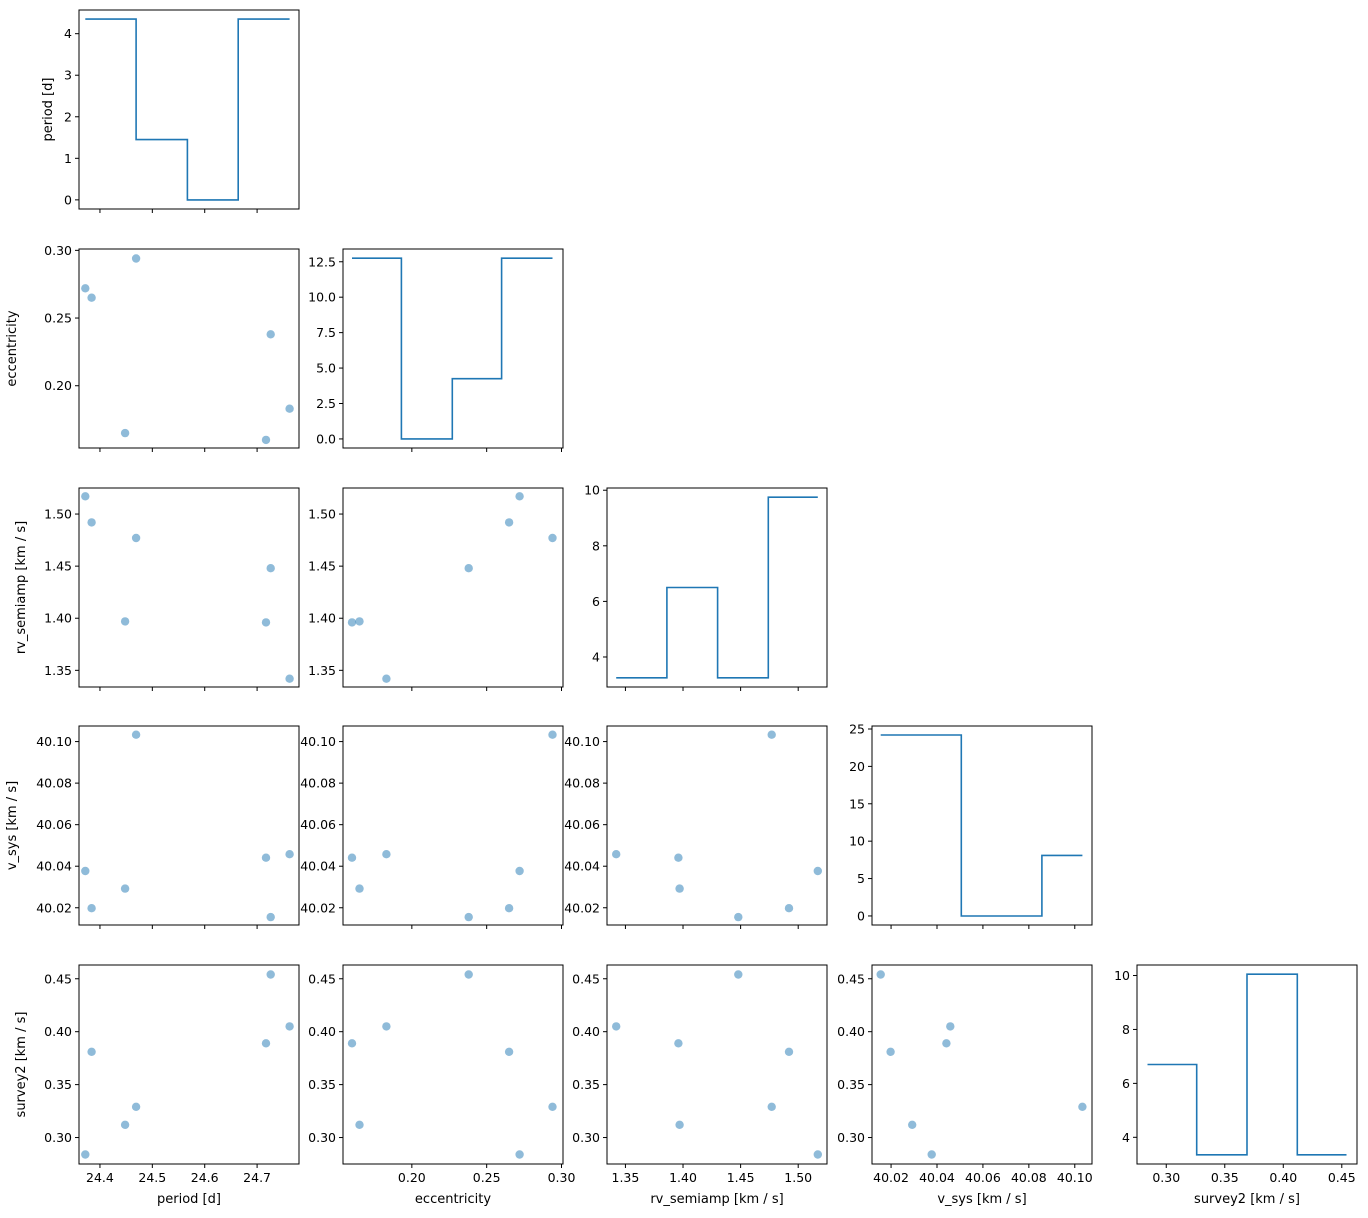 The width and height of the screenshot is (1368, 1218). Describe the element at coordinates (68, 116) in the screenshot. I see `hist-y-tick-label-0-2: 2` at that location.